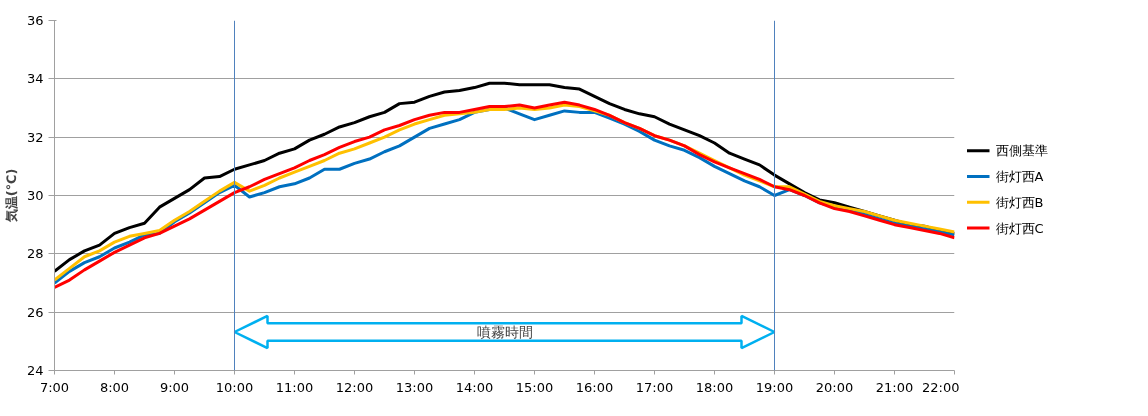 The height and width of the screenshot is (416, 1148). I want to click on x-tick-label: 18:00, so click(714, 387).